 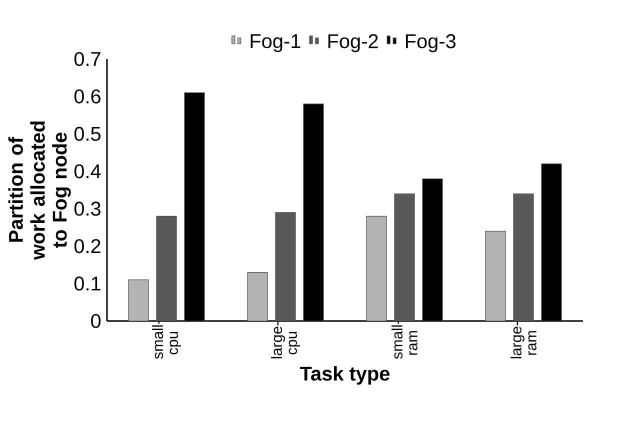 What do you see at coordinates (345, 375) in the screenshot?
I see `x-axis-title: Task type` at bounding box center [345, 375].